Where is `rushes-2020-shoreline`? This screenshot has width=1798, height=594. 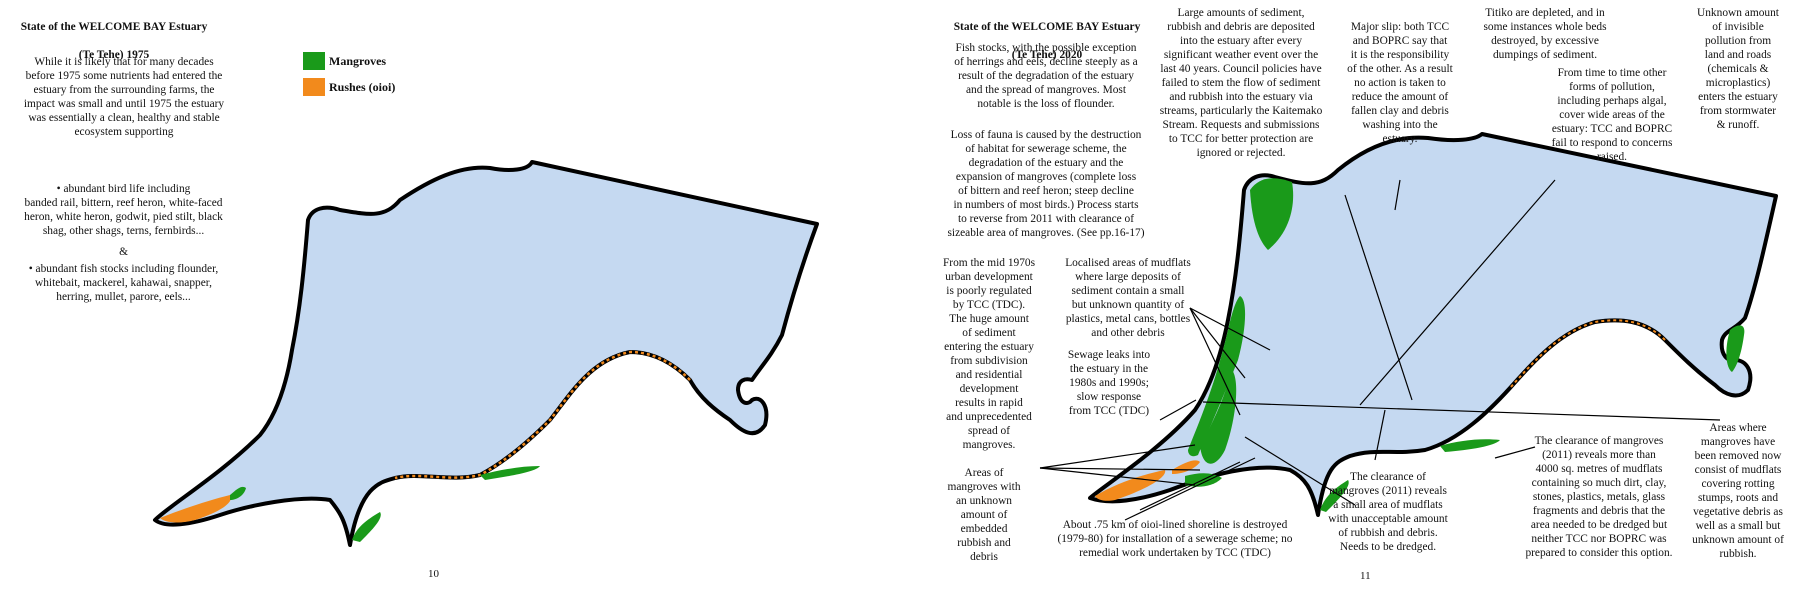 rushes-2020-shoreline is located at coordinates (1587, 354).